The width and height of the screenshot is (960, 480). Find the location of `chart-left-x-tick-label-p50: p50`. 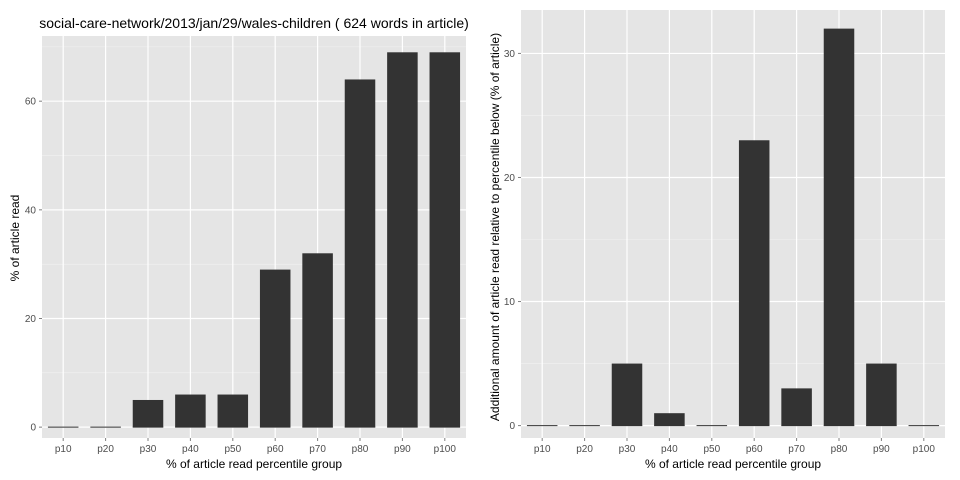

chart-left-x-tick-label-p50: p50 is located at coordinates (232, 449).